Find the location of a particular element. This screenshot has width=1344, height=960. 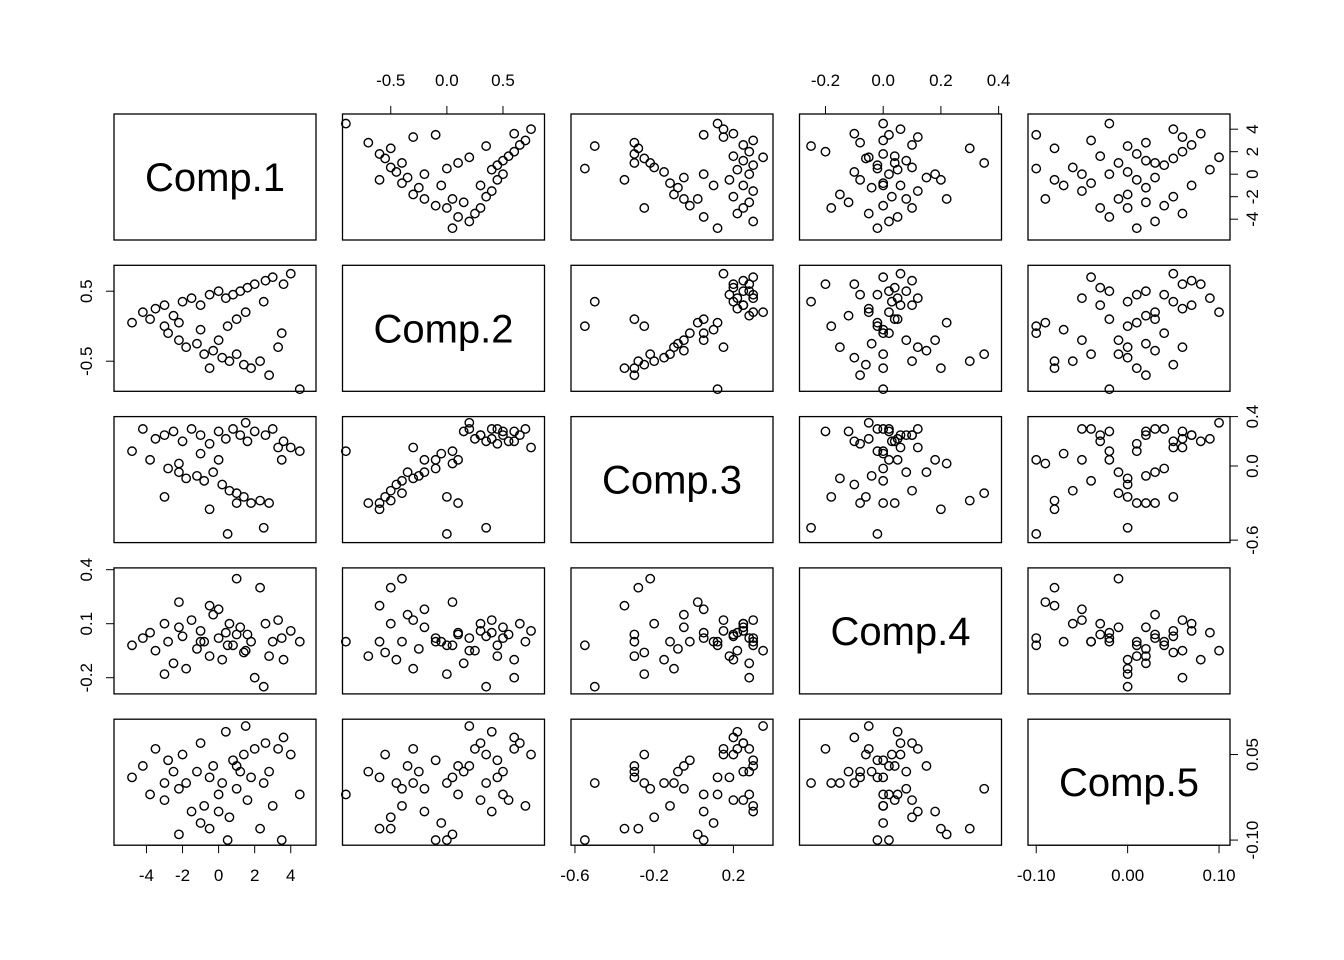

y-tick-label: 4 is located at coordinates (1252, 128).